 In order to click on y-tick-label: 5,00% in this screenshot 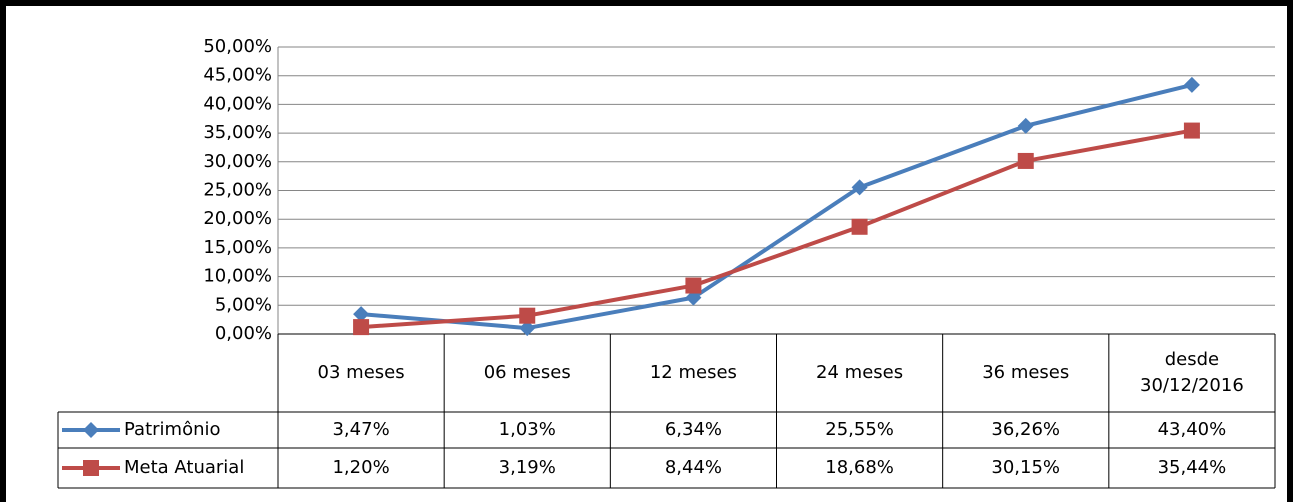, I will do `click(243, 304)`.